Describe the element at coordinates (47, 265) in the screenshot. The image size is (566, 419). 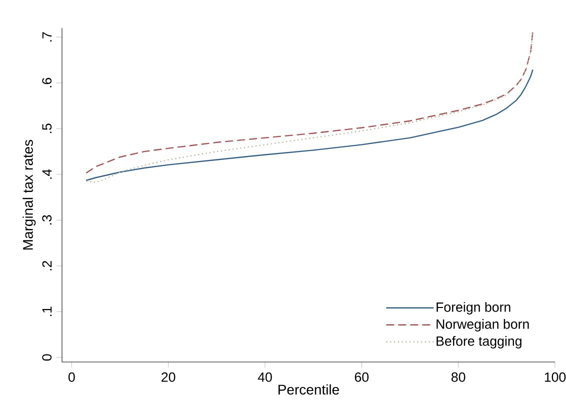
I see `y-tick-label: .2` at that location.